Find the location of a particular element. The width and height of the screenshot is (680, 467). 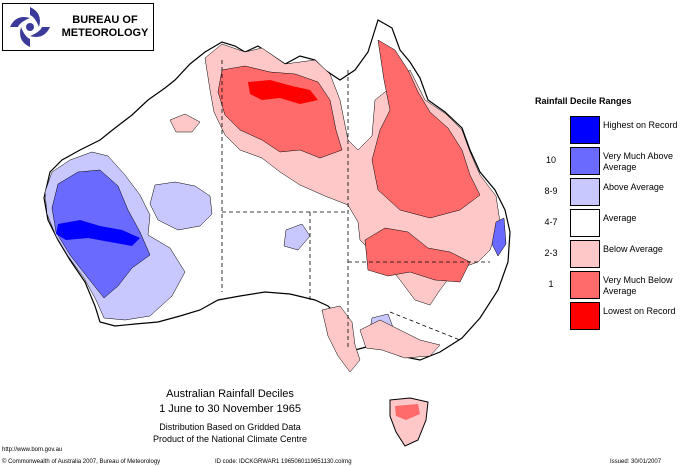

legend-row: 10 Very Much Above Average is located at coordinates (610, 161).